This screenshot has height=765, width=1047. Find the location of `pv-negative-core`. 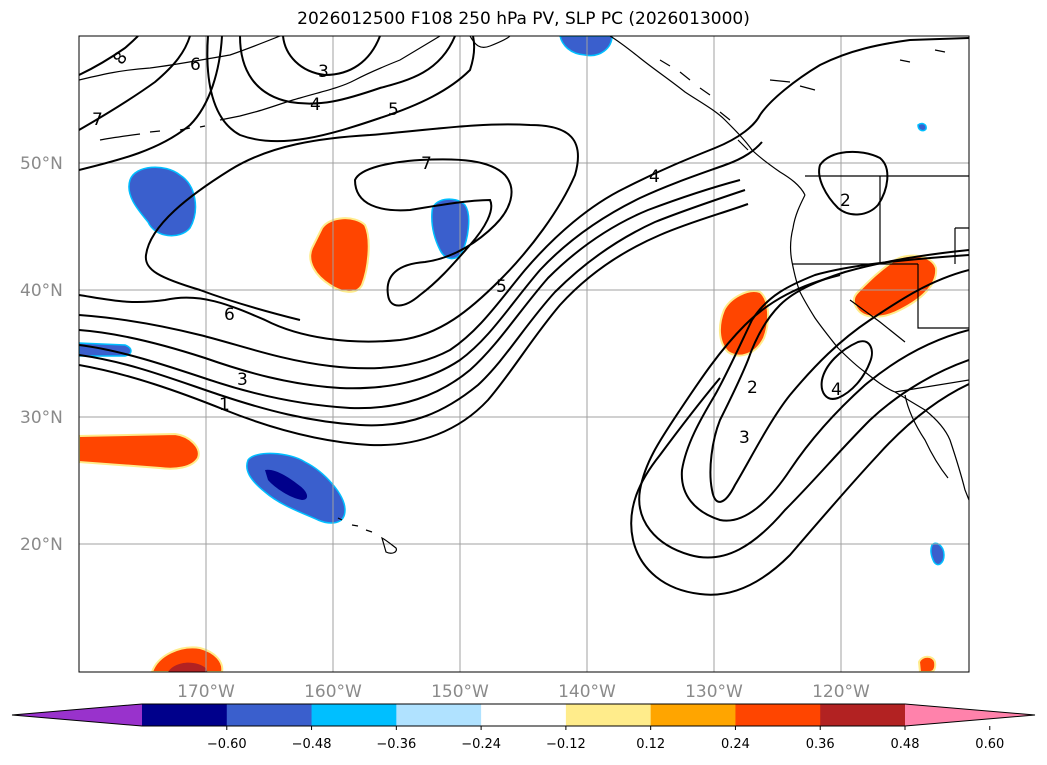

pv-negative-core is located at coordinates (286, 484).